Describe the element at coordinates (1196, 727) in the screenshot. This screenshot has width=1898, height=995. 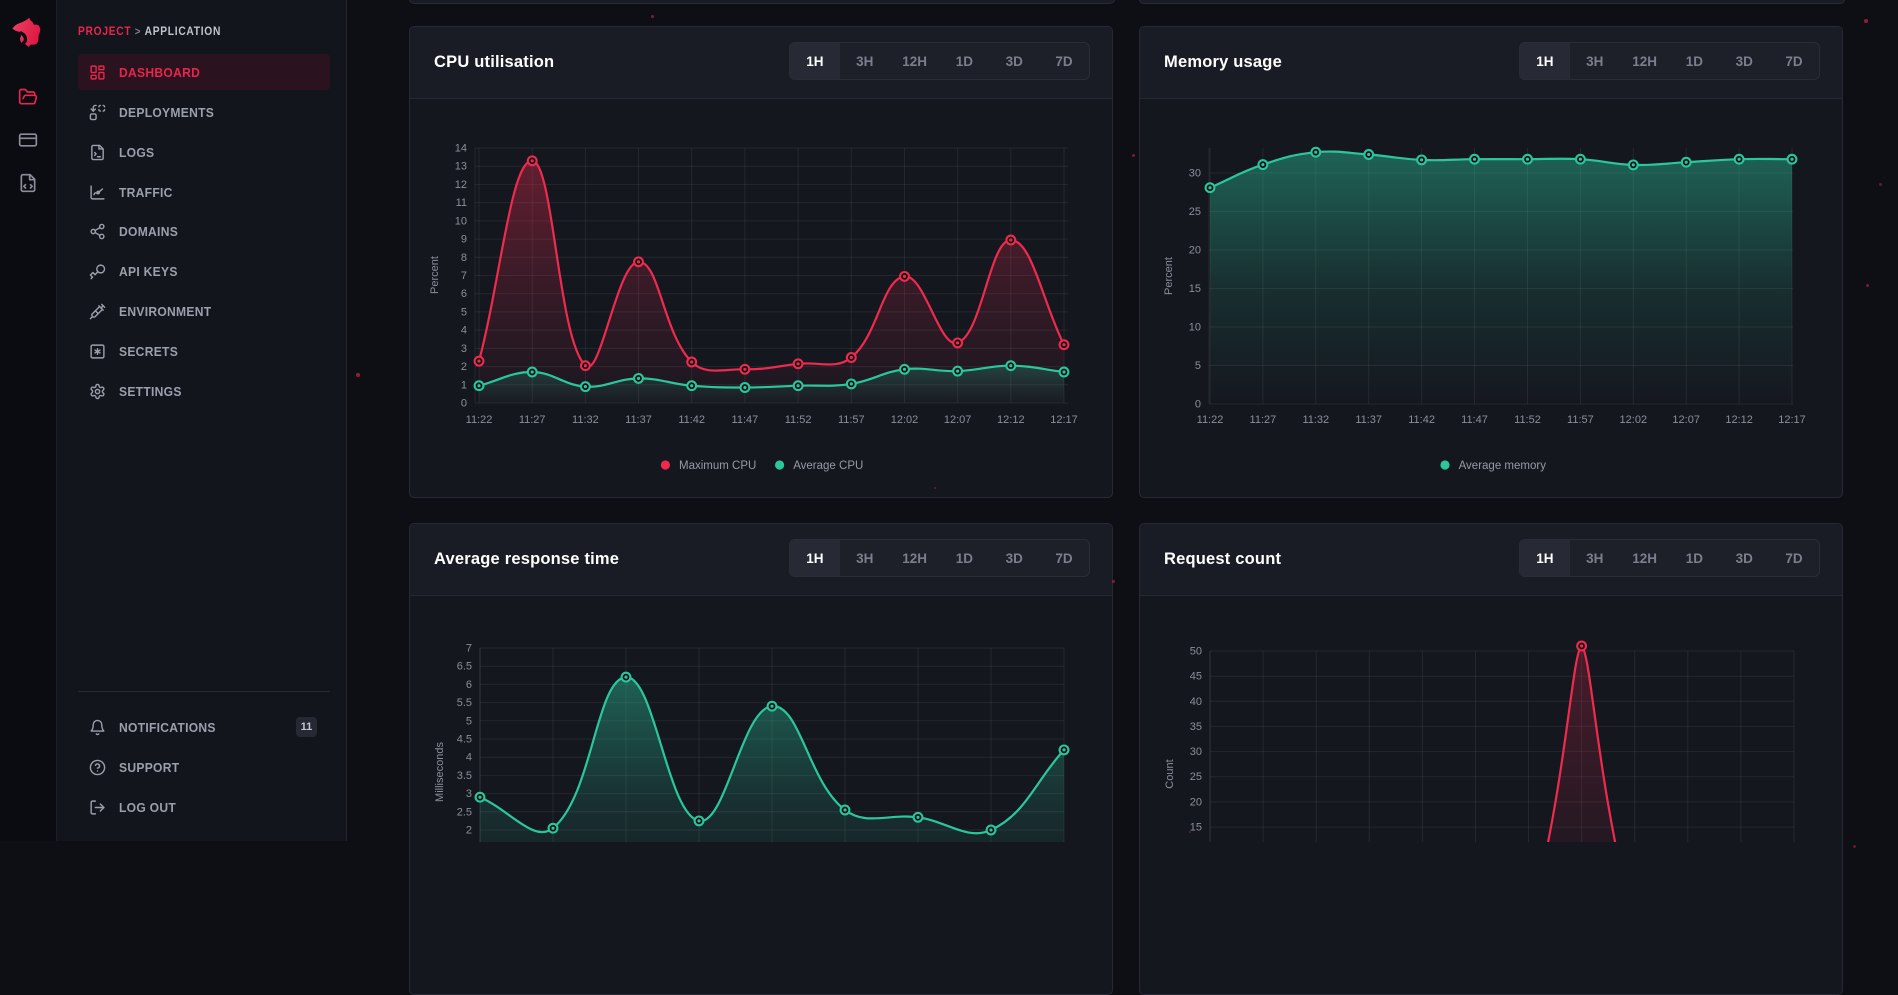
I see `svg-text: 35` at that location.